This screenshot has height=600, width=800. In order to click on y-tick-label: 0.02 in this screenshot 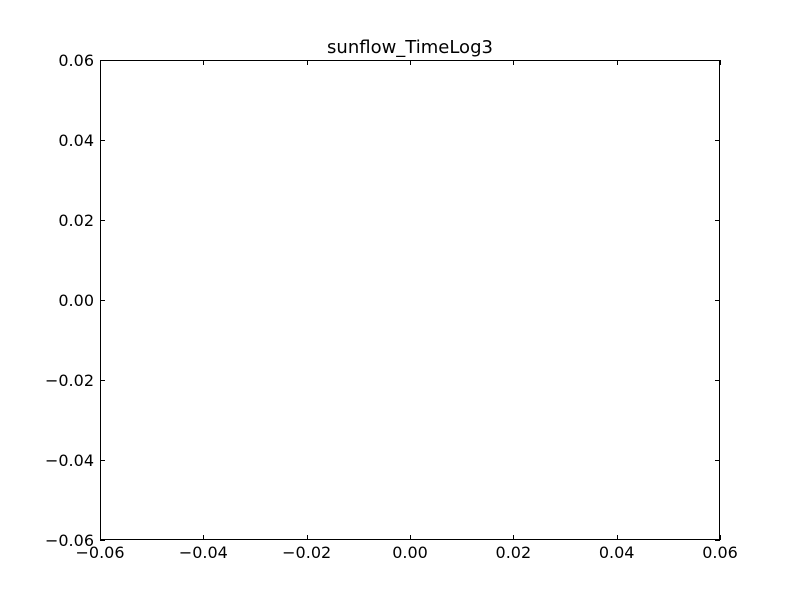, I will do `click(76, 220)`.